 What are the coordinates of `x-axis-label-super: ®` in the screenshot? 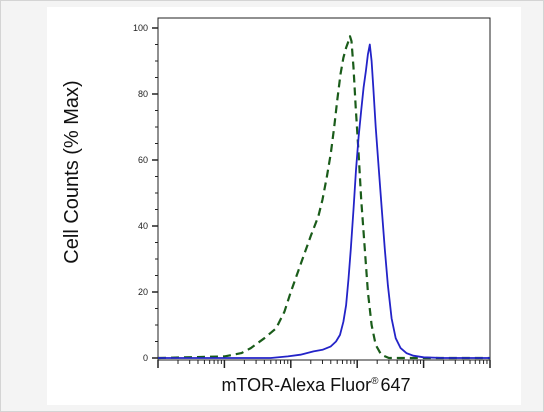 It's located at (375, 381).